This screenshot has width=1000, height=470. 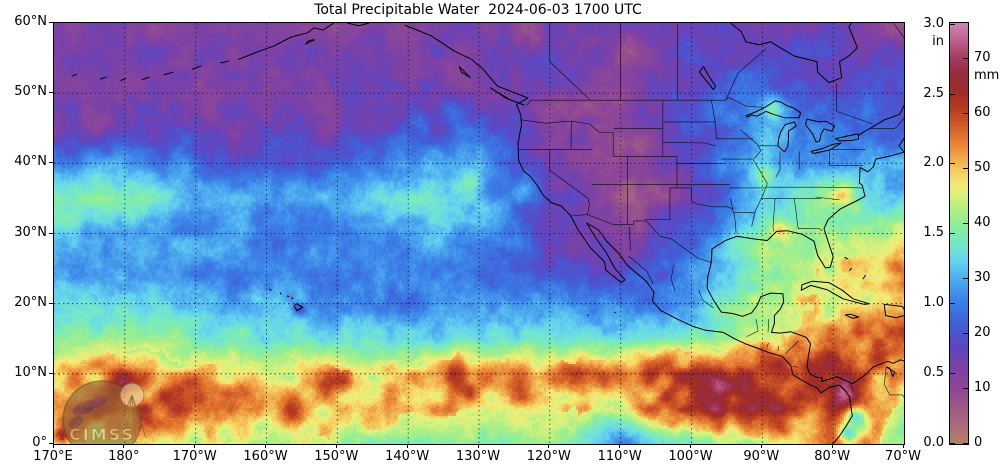 What do you see at coordinates (478, 456) in the screenshot?
I see `x-tick-label: 130°W` at bounding box center [478, 456].